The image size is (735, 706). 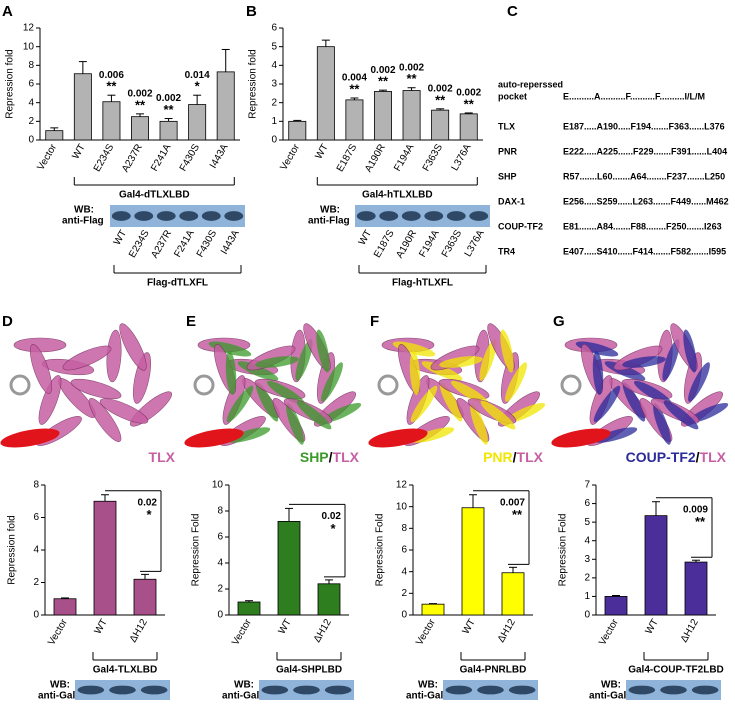 What do you see at coordinates (148, 502) in the screenshot?
I see `p-value: 0.02` at bounding box center [148, 502].